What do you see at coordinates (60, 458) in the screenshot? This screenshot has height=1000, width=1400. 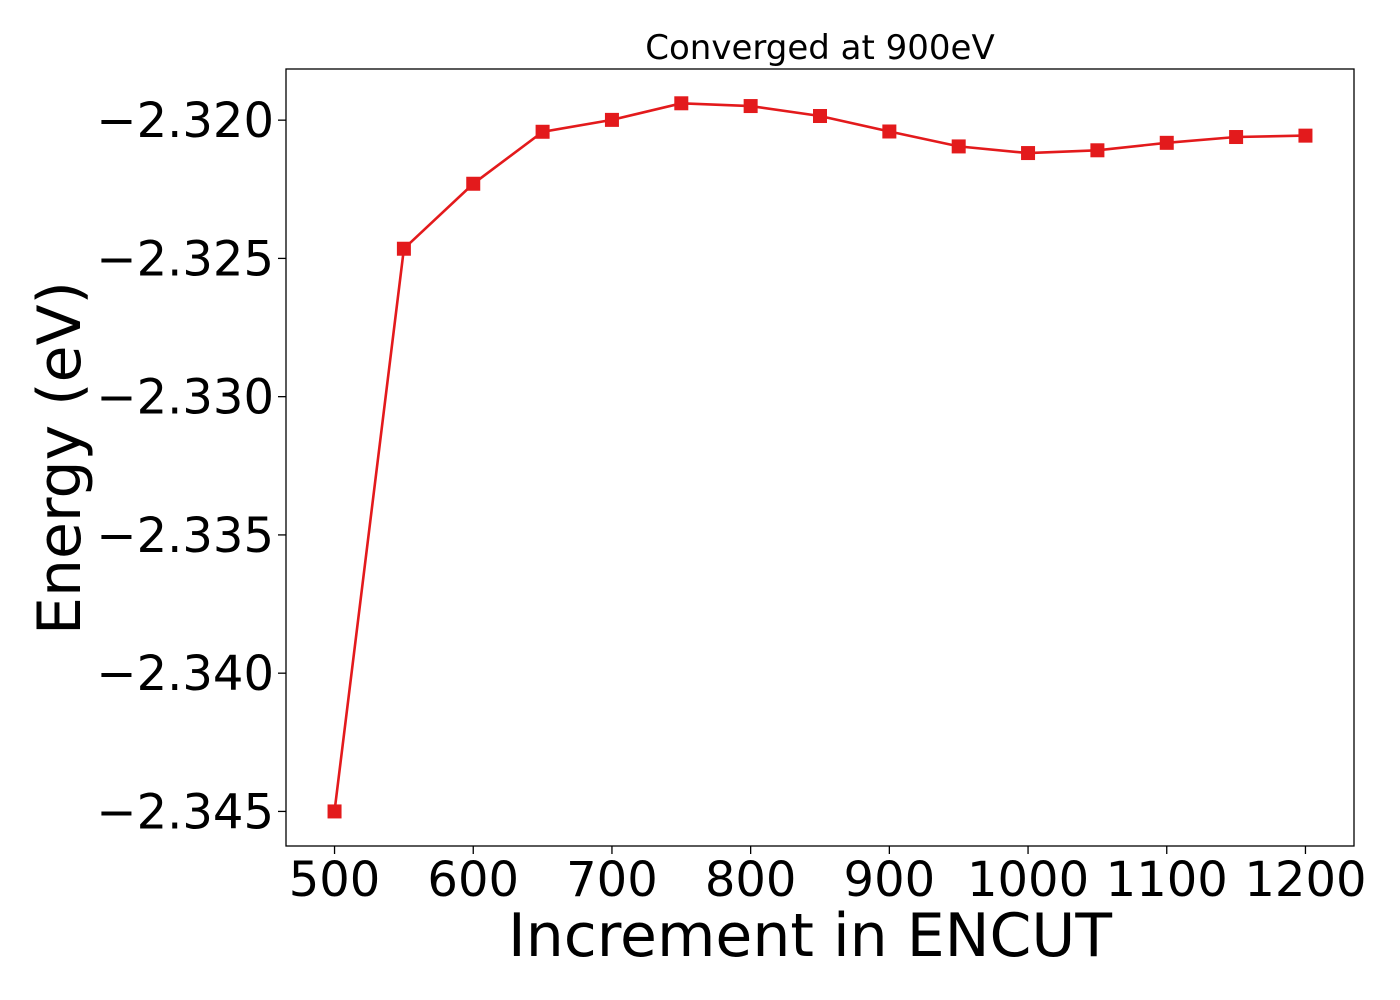 I see `y-axis-label: Energy (eV)` at bounding box center [60, 458].